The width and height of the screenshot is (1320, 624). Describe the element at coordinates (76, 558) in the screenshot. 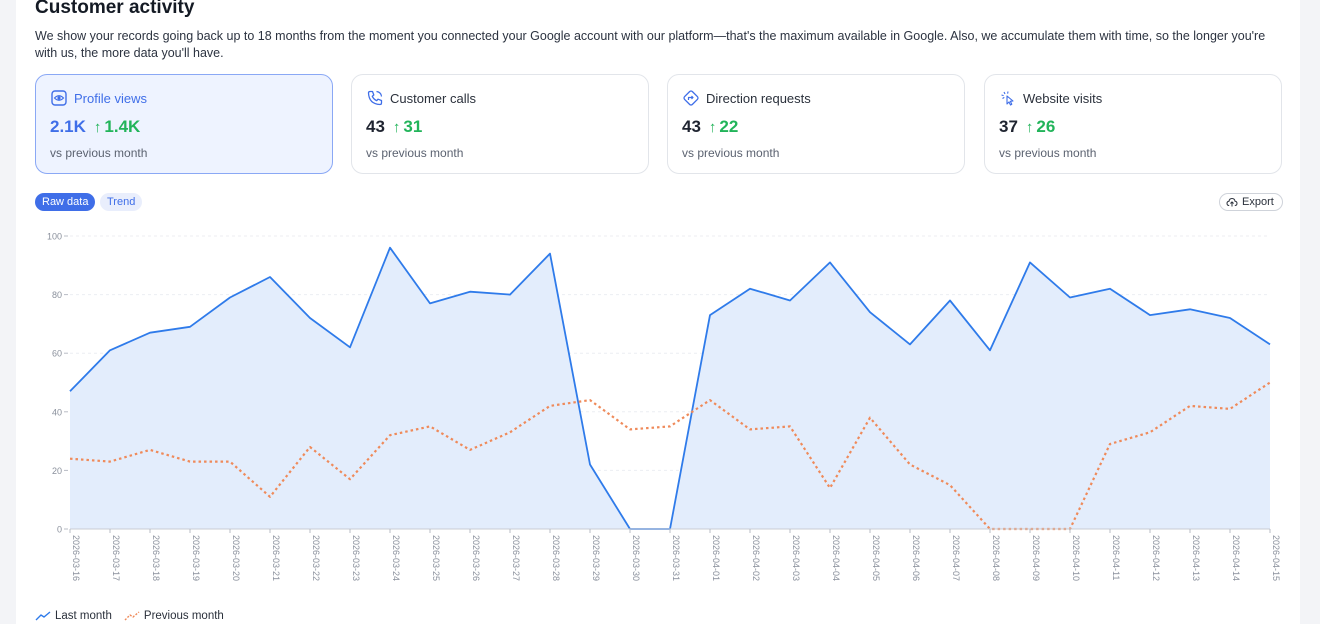

I see `x-tick-label: 2026-03-16` at that location.